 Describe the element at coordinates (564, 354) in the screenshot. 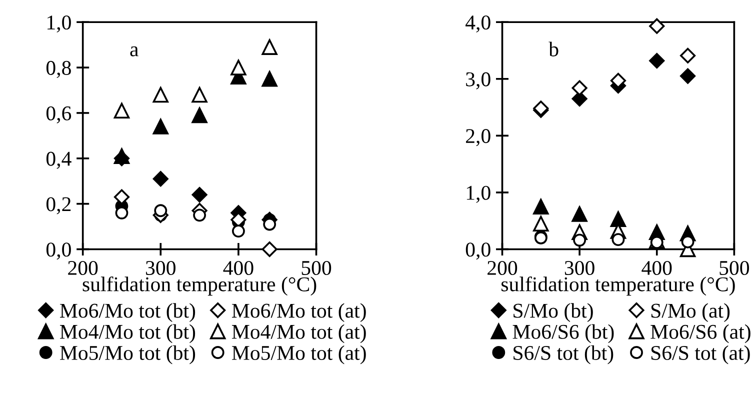

I see `legend-label: S6/S tot (bt)` at that location.